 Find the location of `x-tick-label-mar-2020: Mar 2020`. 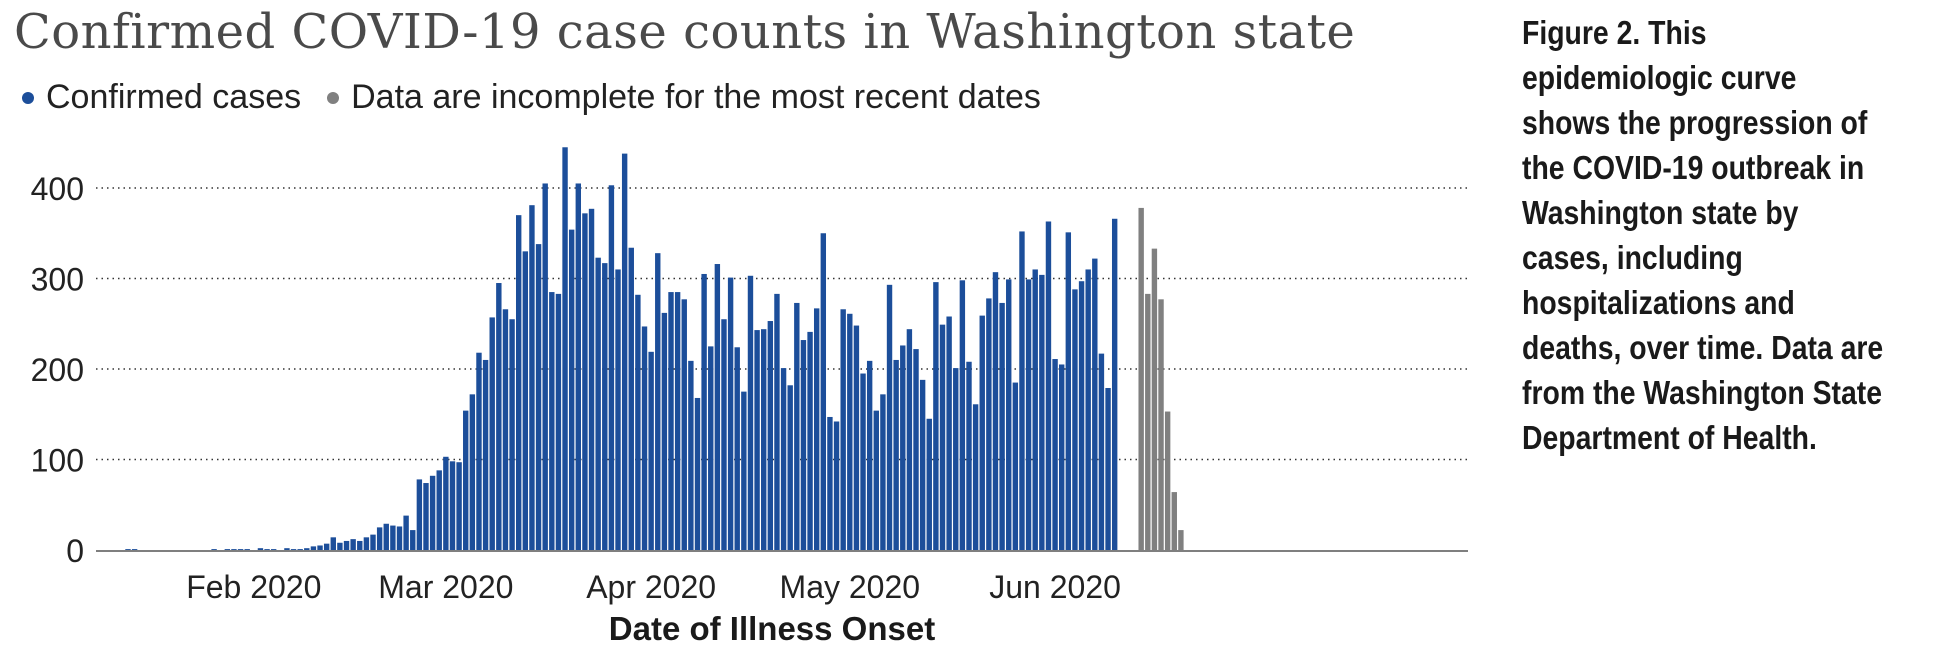

x-tick-label-mar-2020: Mar 2020 is located at coordinates (445, 587).